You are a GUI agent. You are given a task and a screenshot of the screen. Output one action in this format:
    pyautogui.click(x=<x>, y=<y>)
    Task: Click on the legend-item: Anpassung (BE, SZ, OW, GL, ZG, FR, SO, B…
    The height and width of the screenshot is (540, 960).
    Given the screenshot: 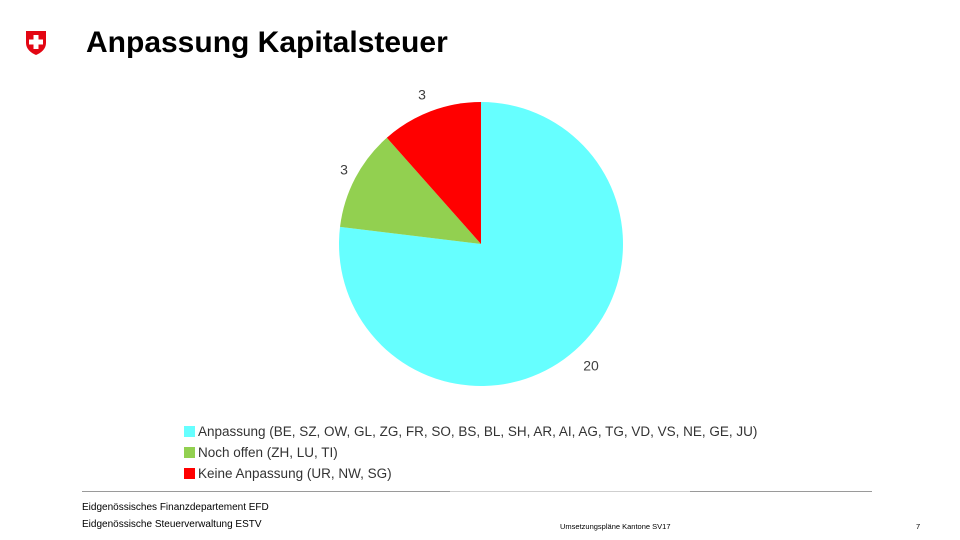 What is the action you would take?
    pyautogui.click(x=470, y=431)
    